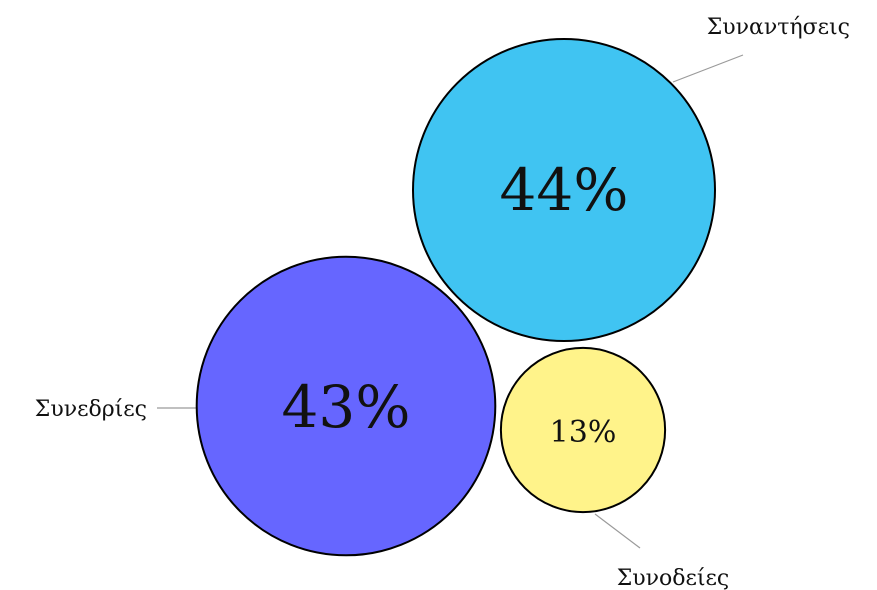  I want to click on category-label-synedries: Συνεδρίες, so click(91, 409).